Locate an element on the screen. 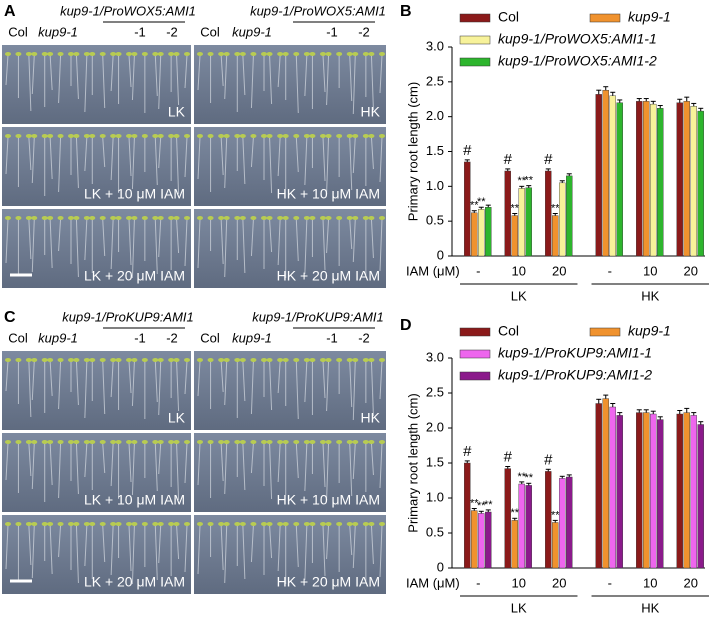 The width and height of the screenshot is (709, 617). legend-swatch is located at coordinates (605, 332).